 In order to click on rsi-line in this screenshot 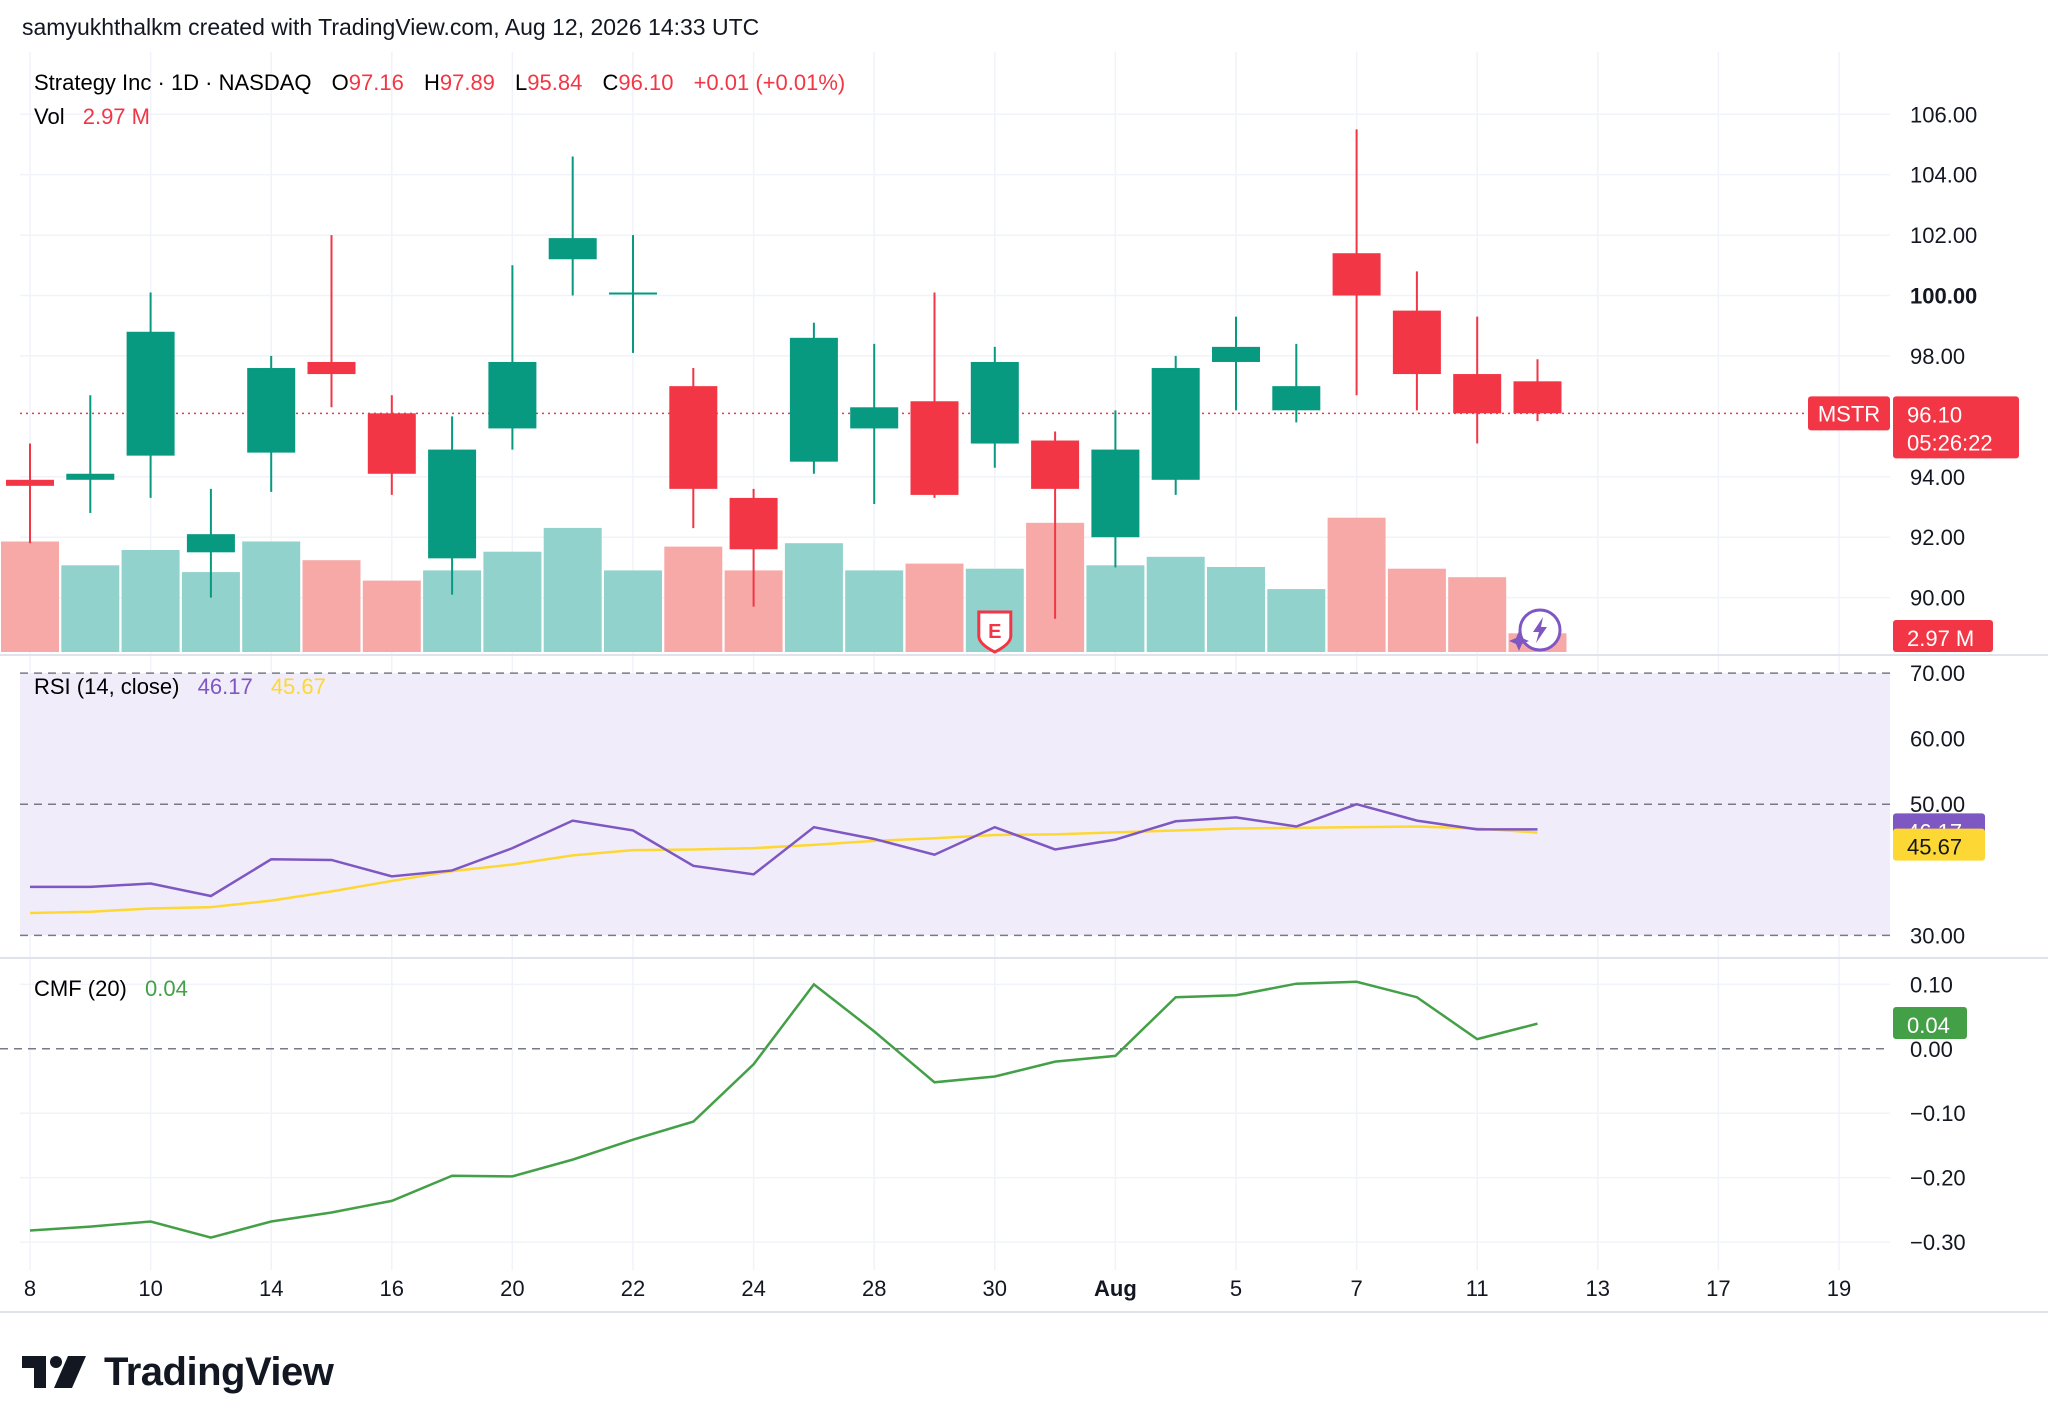, I will do `click(784, 850)`.